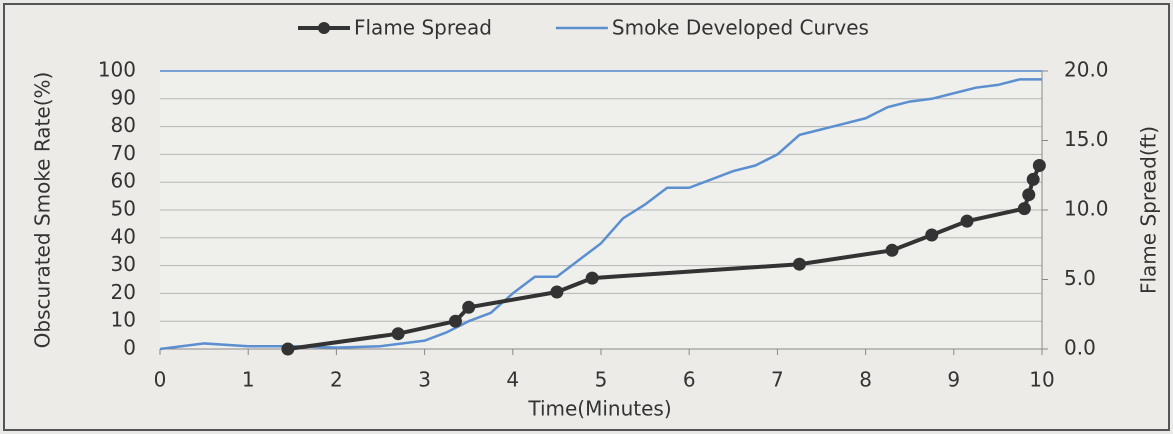  Describe the element at coordinates (123, 209) in the screenshot. I see `y-tick-label: 50` at that location.